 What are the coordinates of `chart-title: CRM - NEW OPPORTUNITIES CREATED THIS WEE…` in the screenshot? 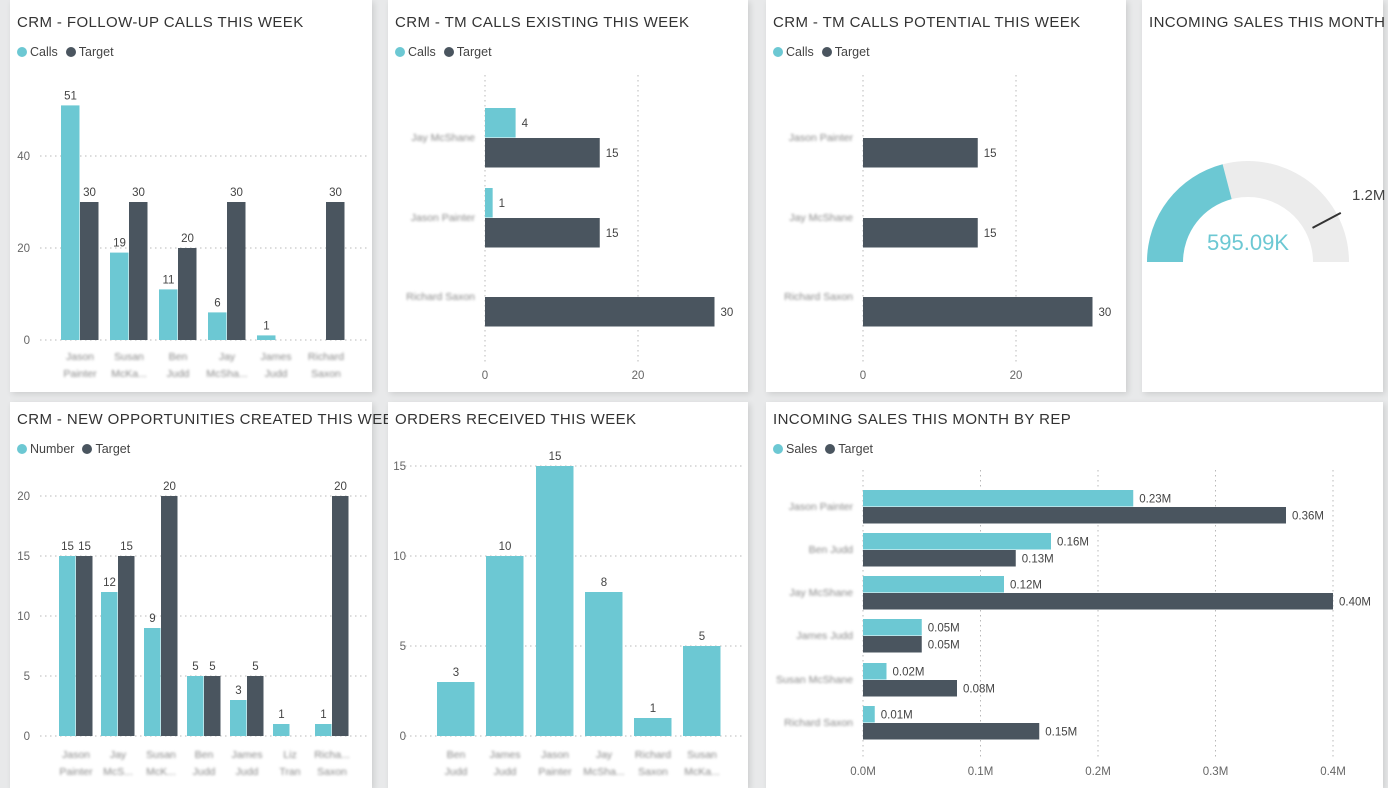 It's located at (210, 419).